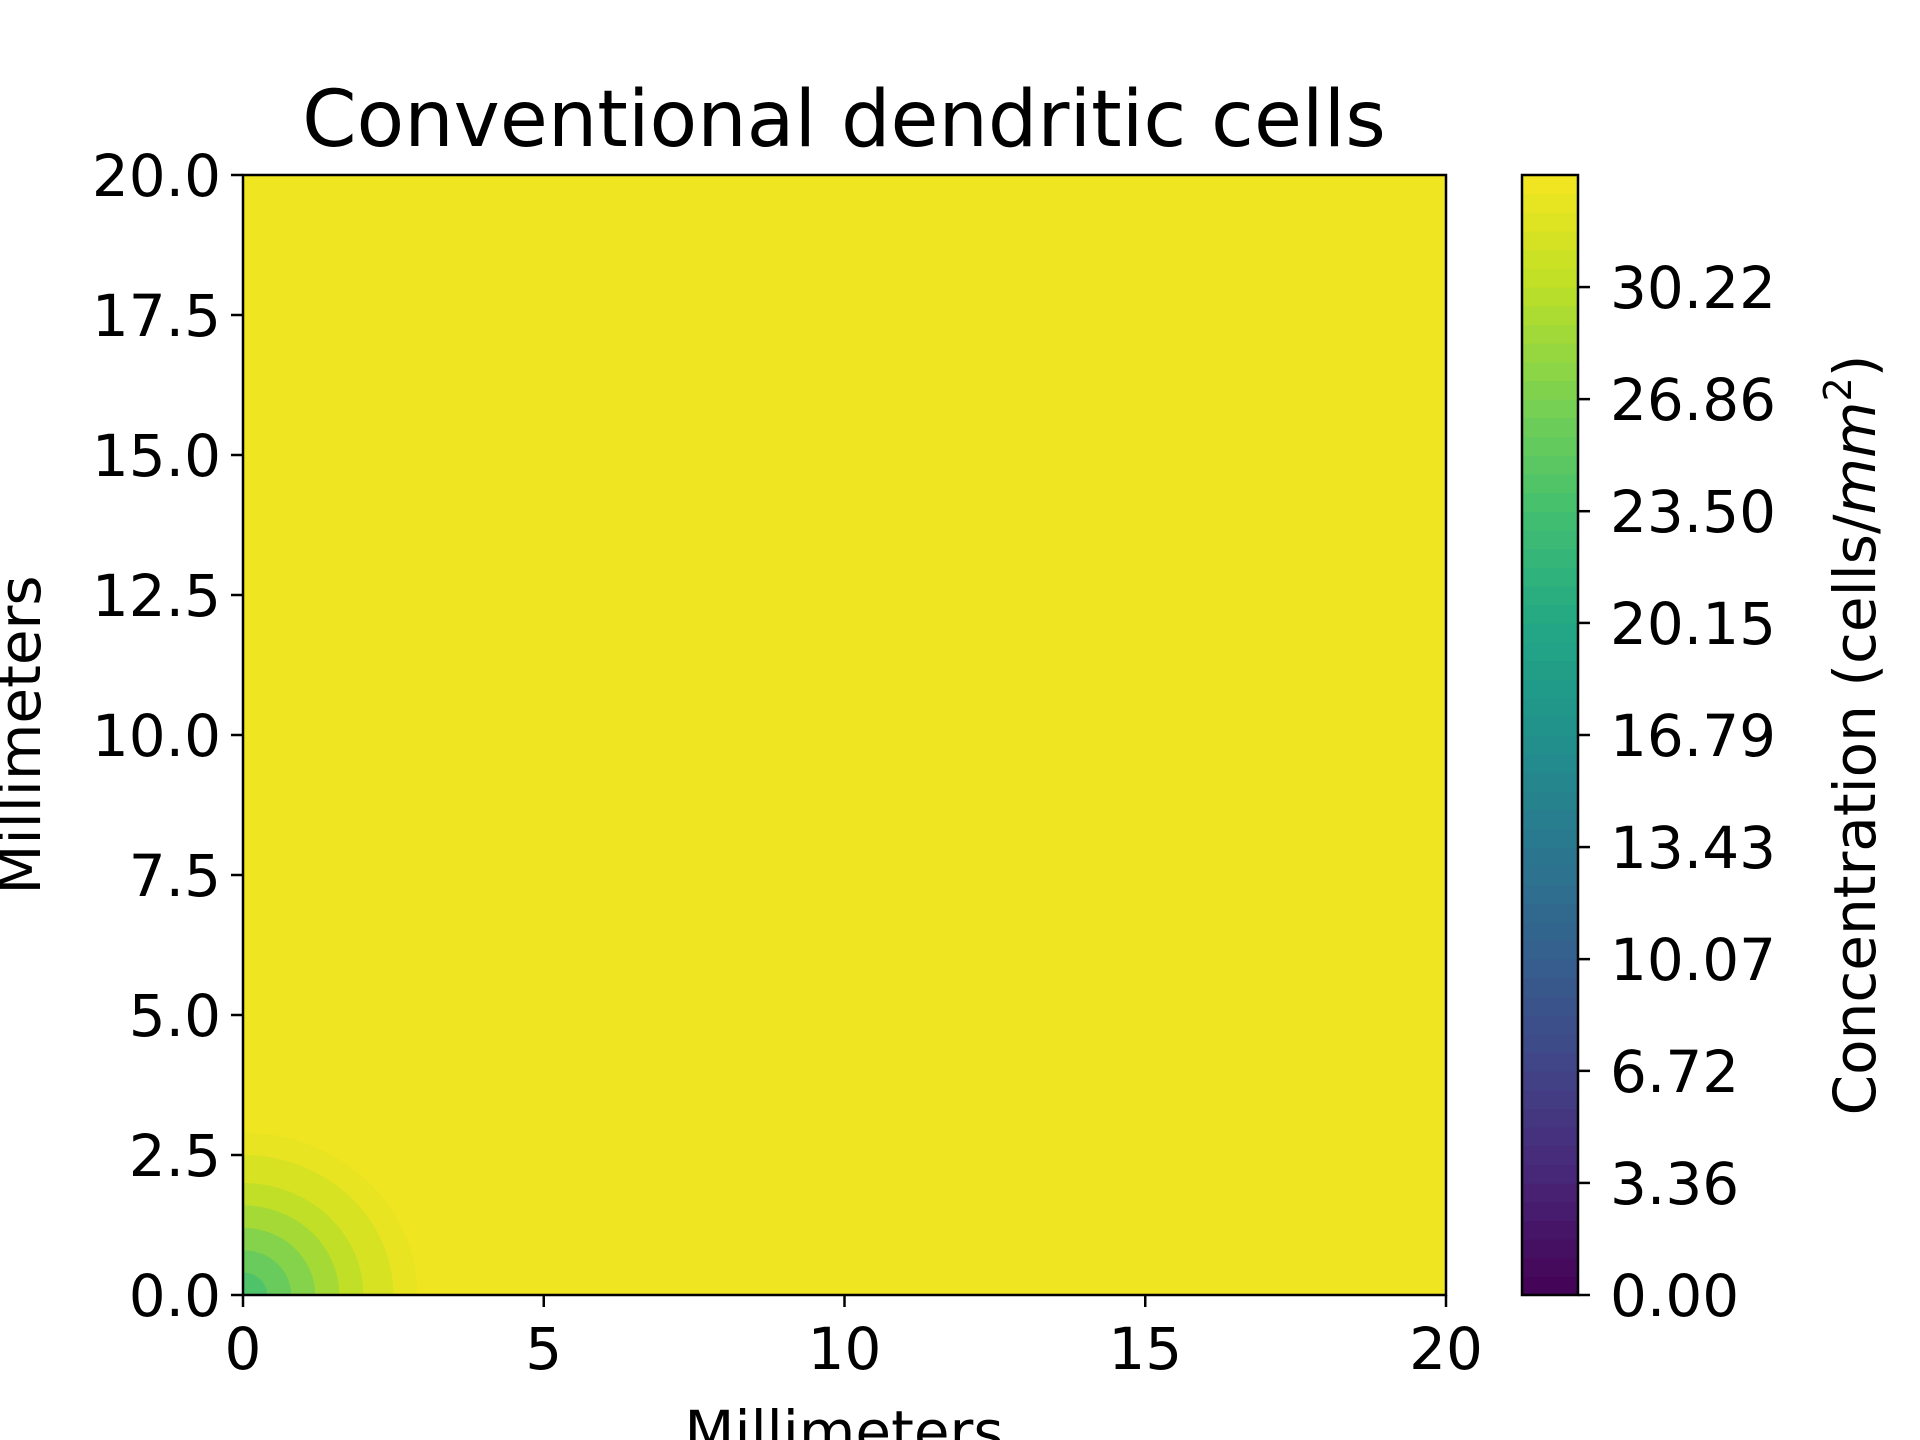  Describe the element at coordinates (1693, 288) in the screenshot. I see `colorbar-tick-label: 30.22` at that location.